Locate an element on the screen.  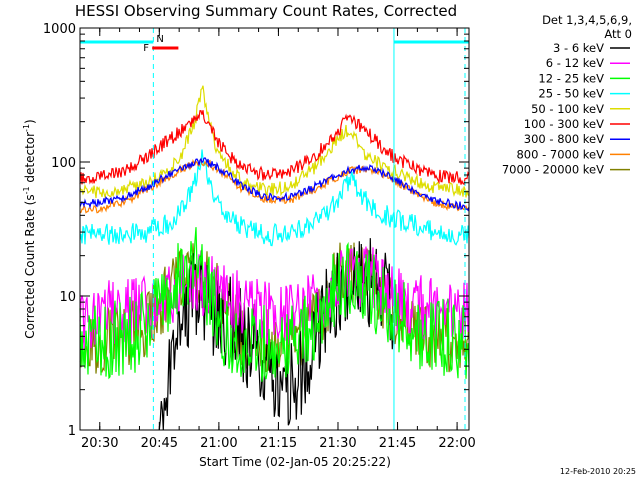
flag-f: F is located at coordinates (146, 48).